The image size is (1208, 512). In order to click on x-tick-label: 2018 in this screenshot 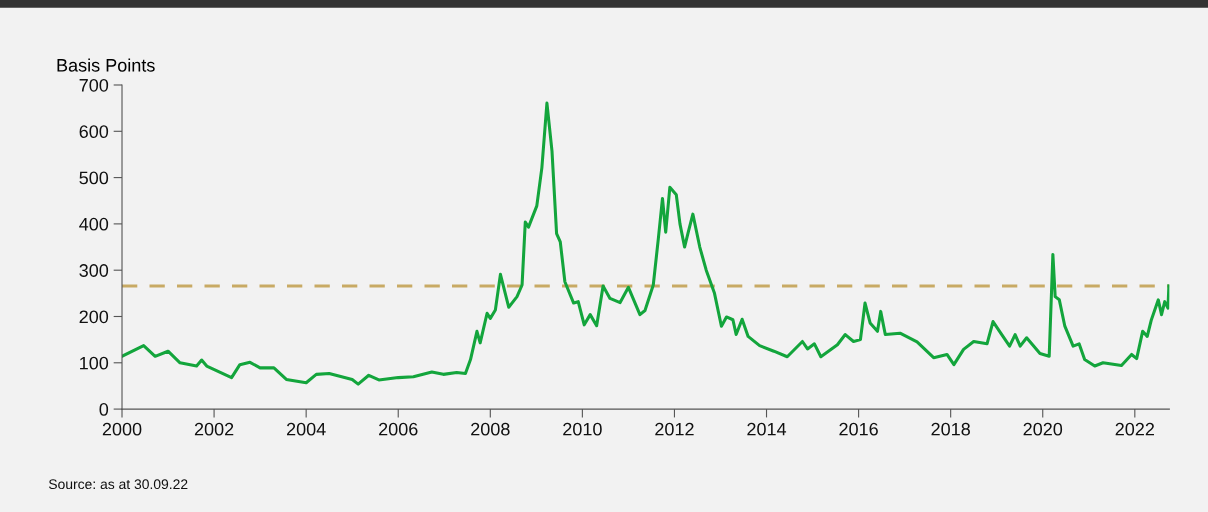, I will do `click(950, 429)`.